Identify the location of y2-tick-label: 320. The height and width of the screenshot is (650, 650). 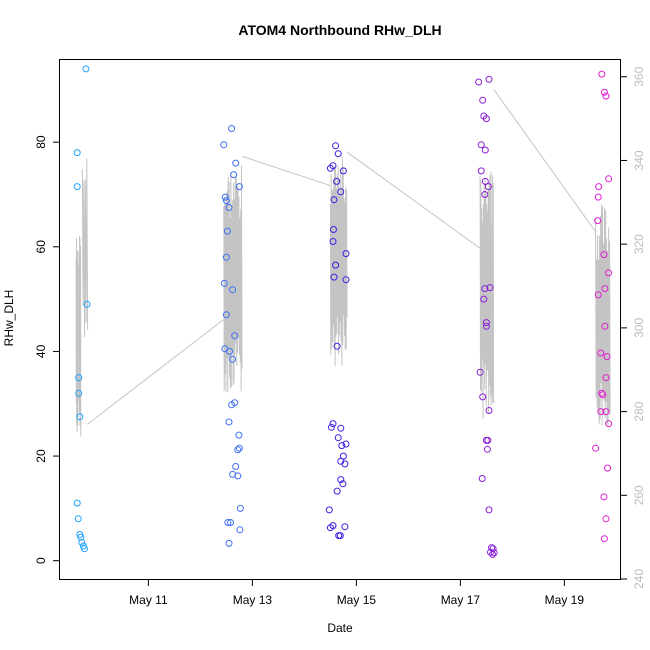
(639, 244).